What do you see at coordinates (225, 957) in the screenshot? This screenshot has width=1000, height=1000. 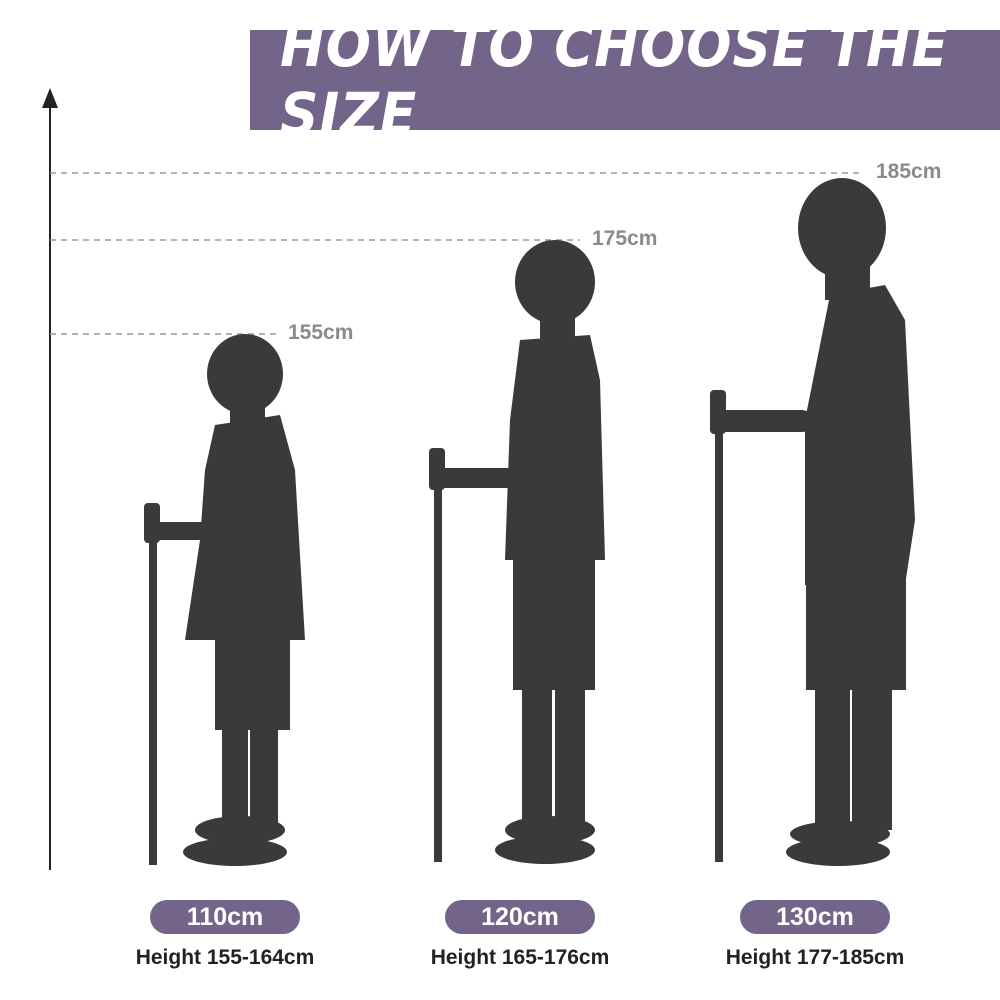 I see `user-height-range-1: Height 155-164cm` at bounding box center [225, 957].